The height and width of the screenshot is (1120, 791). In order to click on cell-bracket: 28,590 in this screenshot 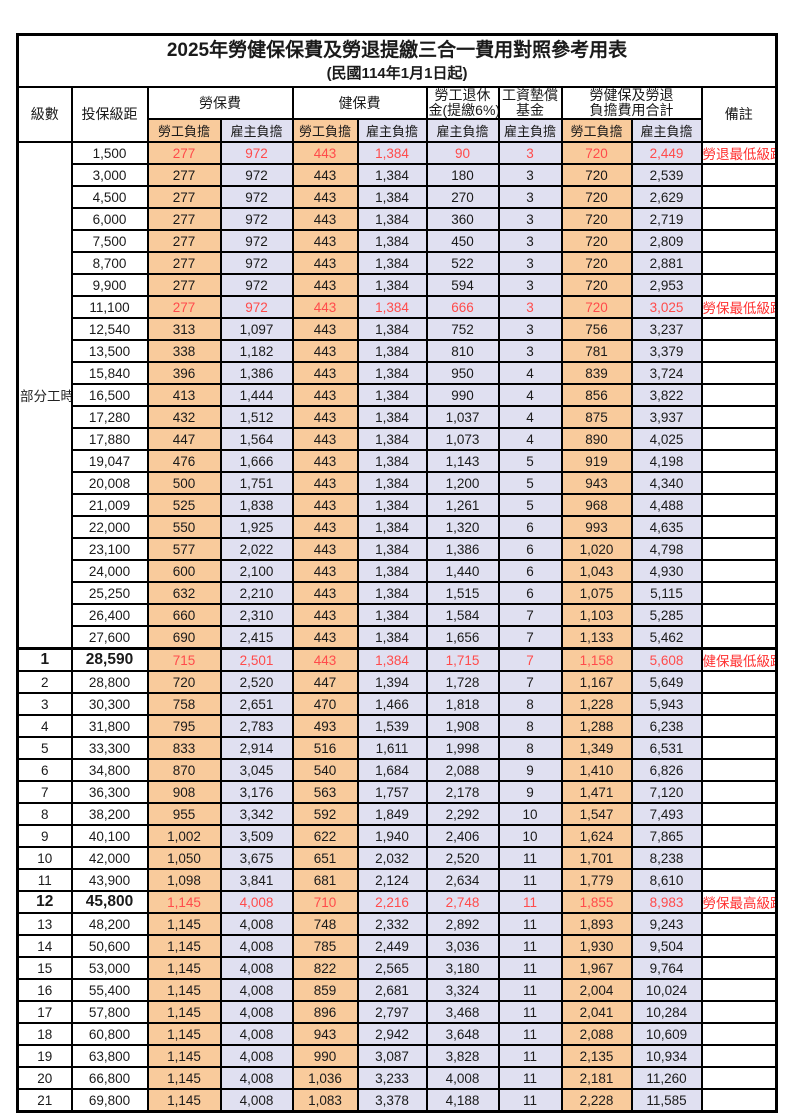, I will do `click(109, 659)`.